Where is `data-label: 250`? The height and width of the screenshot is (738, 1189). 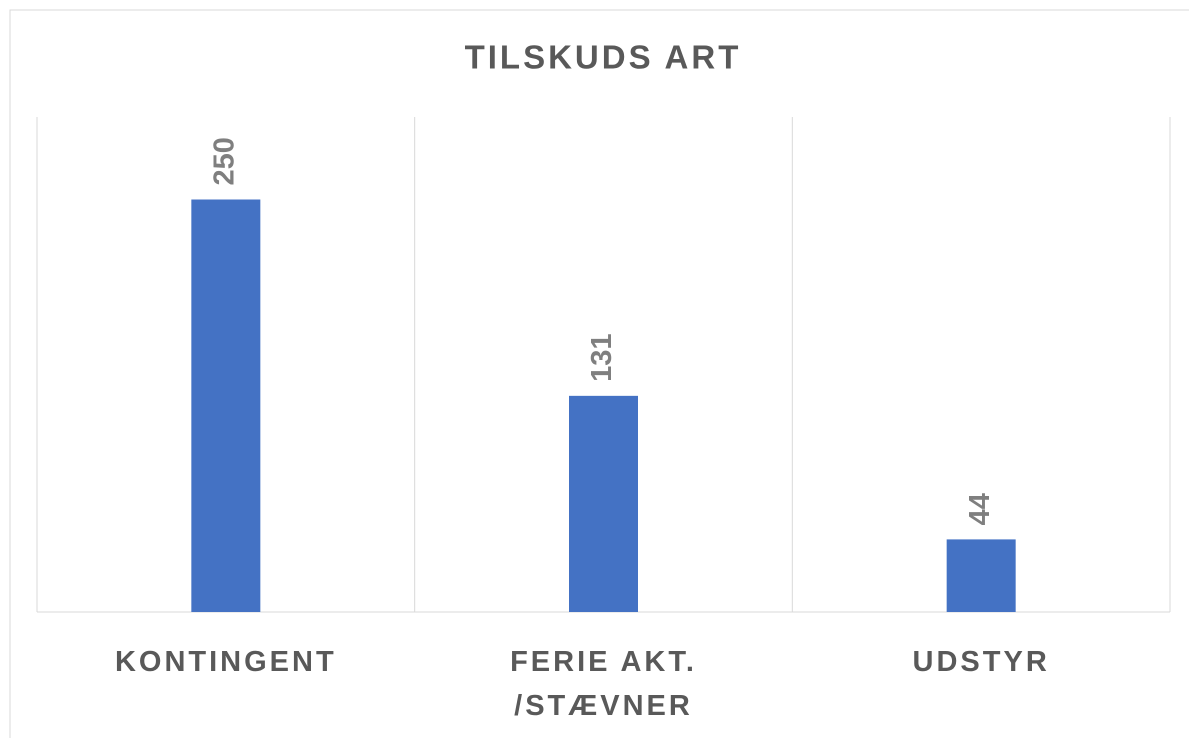 data-label: 250 is located at coordinates (224, 161).